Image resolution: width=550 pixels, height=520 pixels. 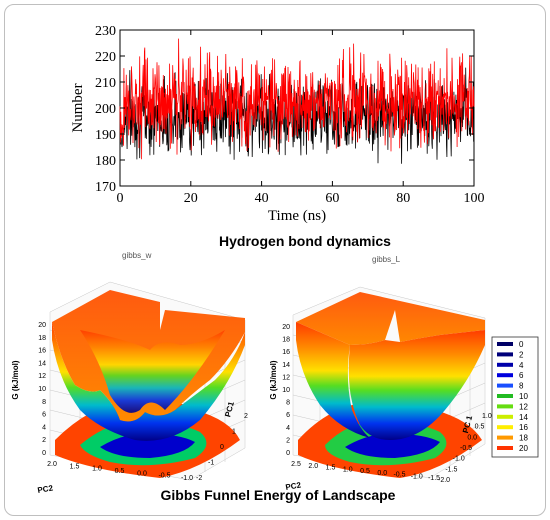 What do you see at coordinates (297, 216) in the screenshot?
I see `x-axis-label: Time (ns)` at bounding box center [297, 216].